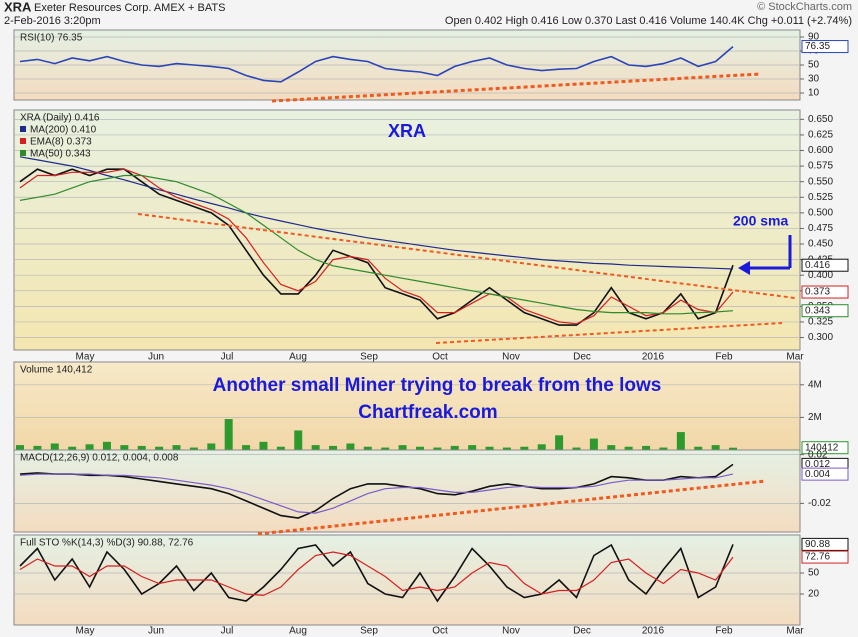 This screenshot has height=637, width=858. I want to click on ticker-note: XRA, so click(407, 131).